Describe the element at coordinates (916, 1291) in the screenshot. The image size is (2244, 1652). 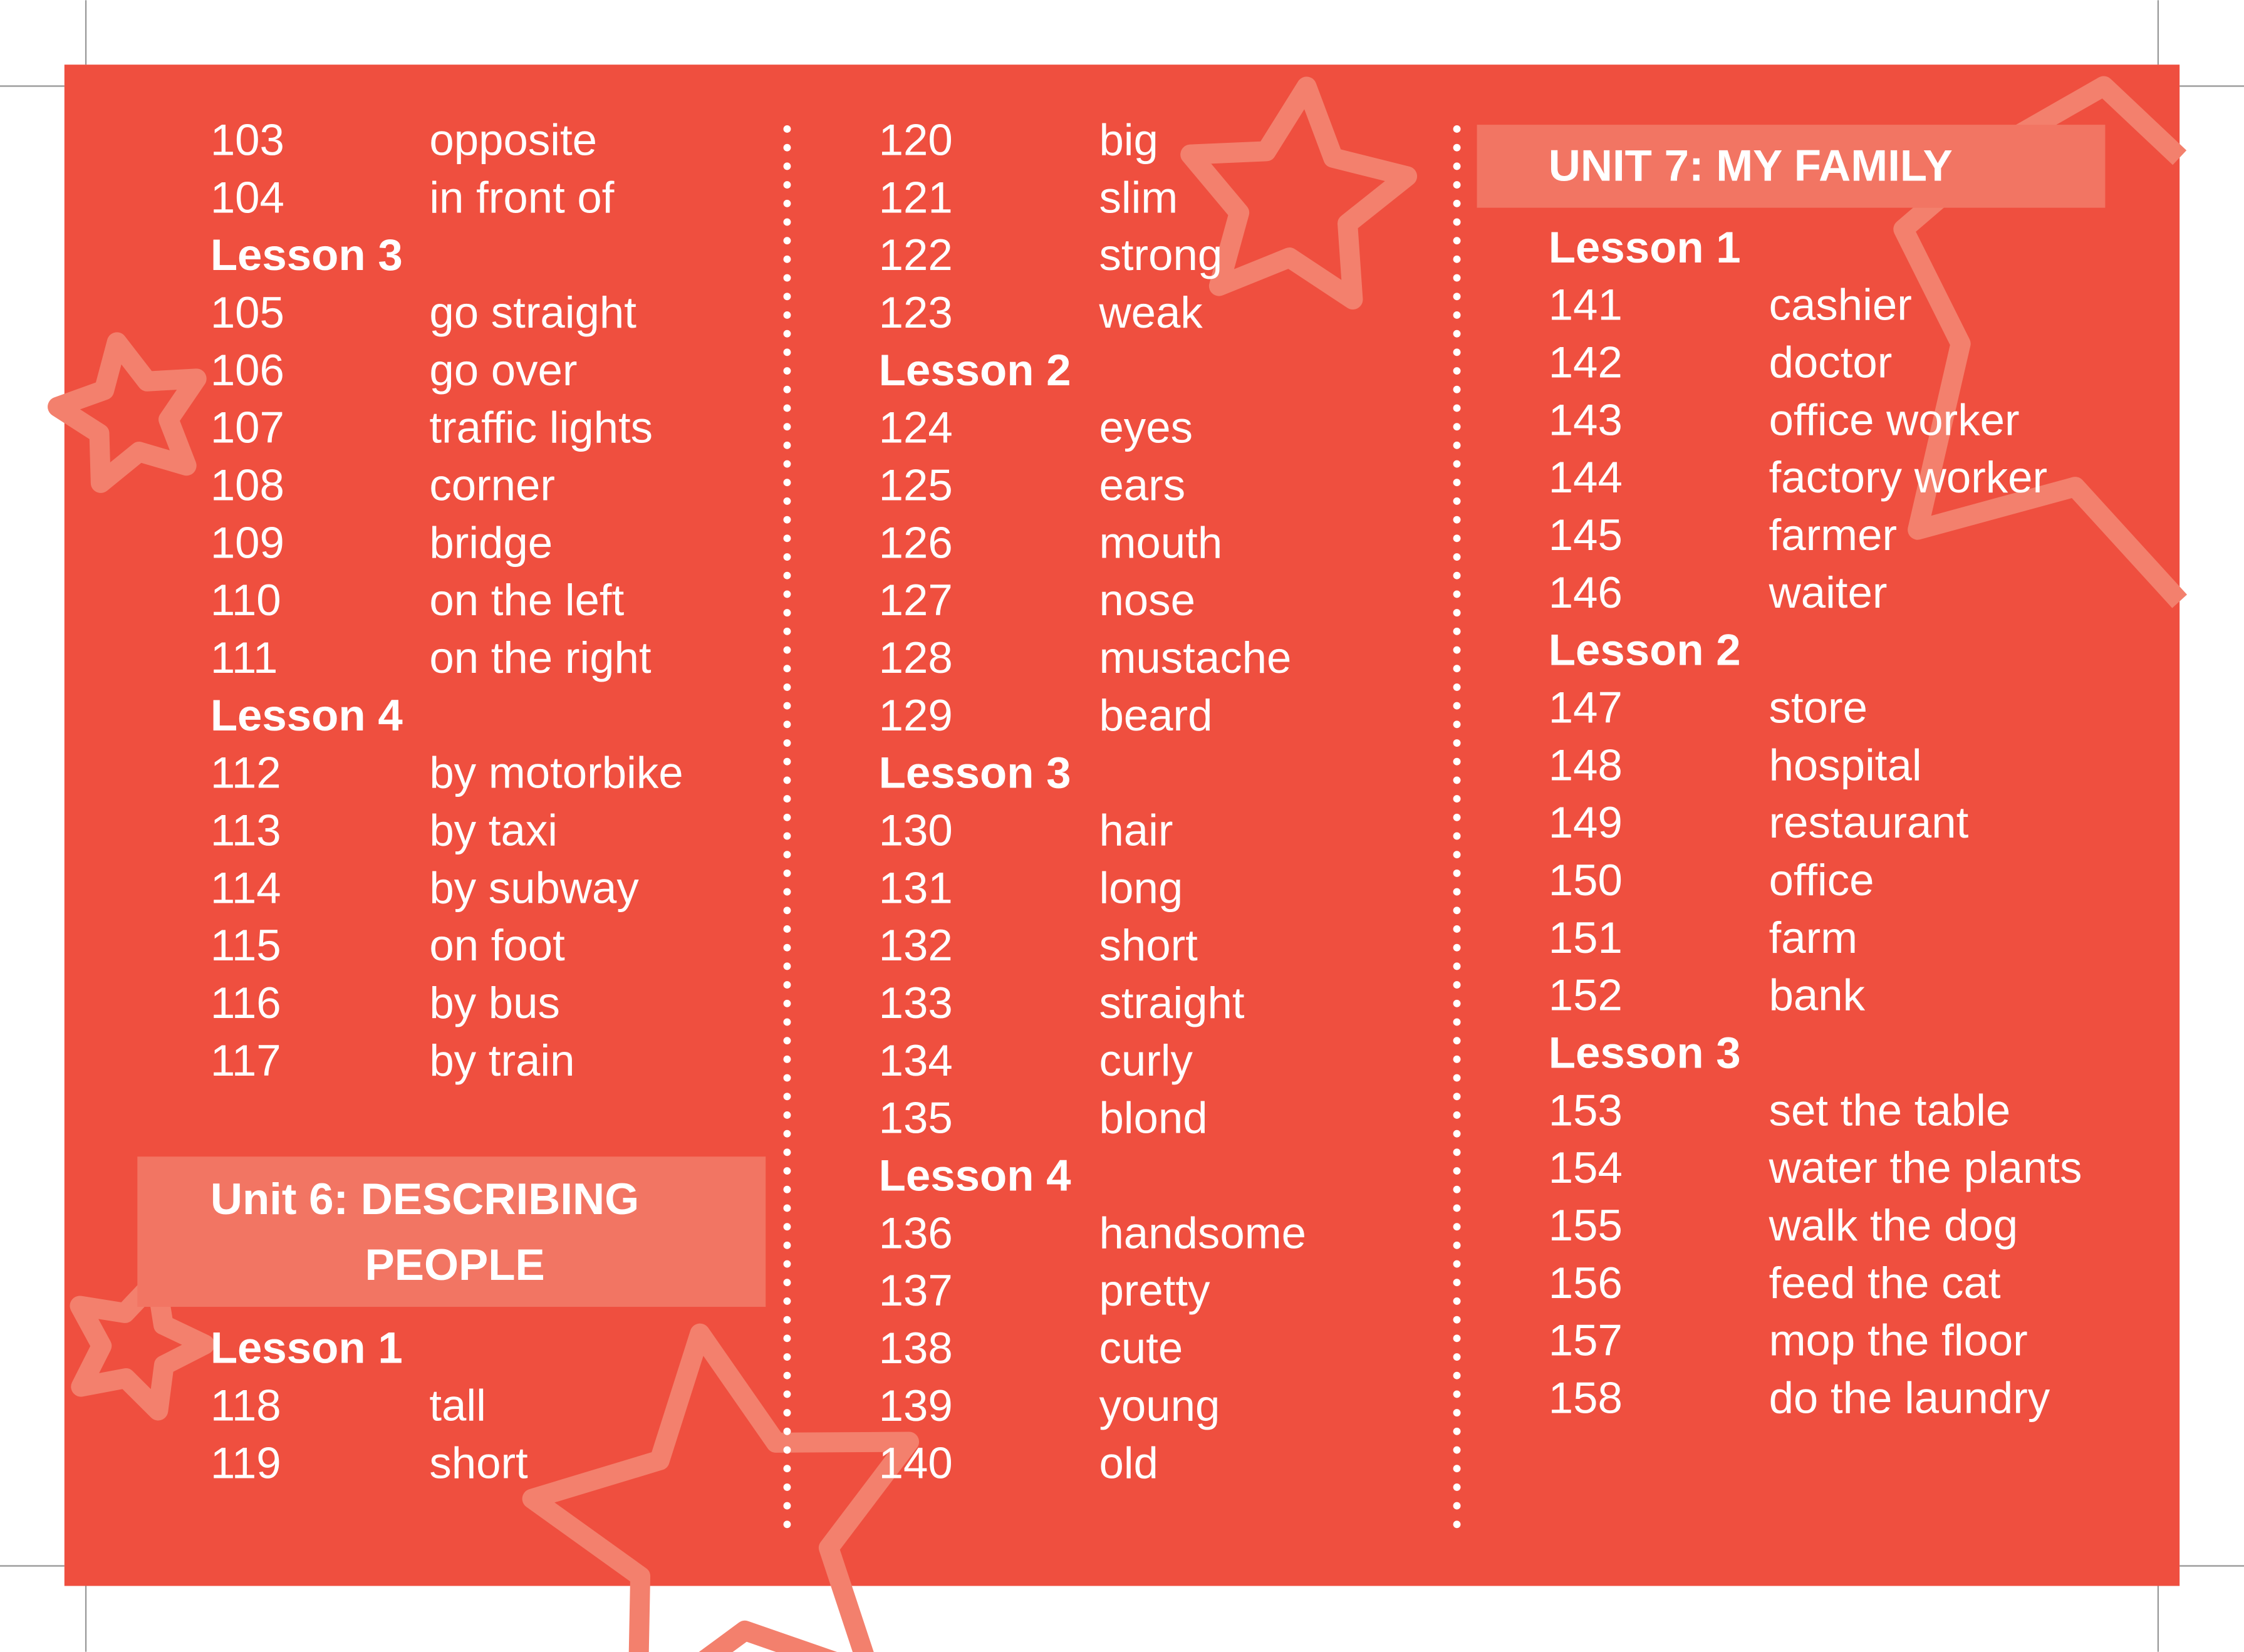
I see `word-number: 137` at that location.